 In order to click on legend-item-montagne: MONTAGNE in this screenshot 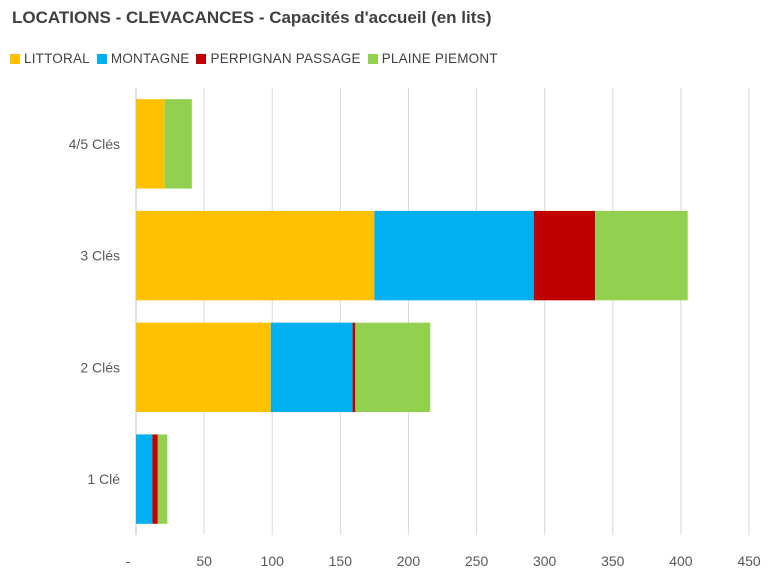, I will do `click(143, 58)`.